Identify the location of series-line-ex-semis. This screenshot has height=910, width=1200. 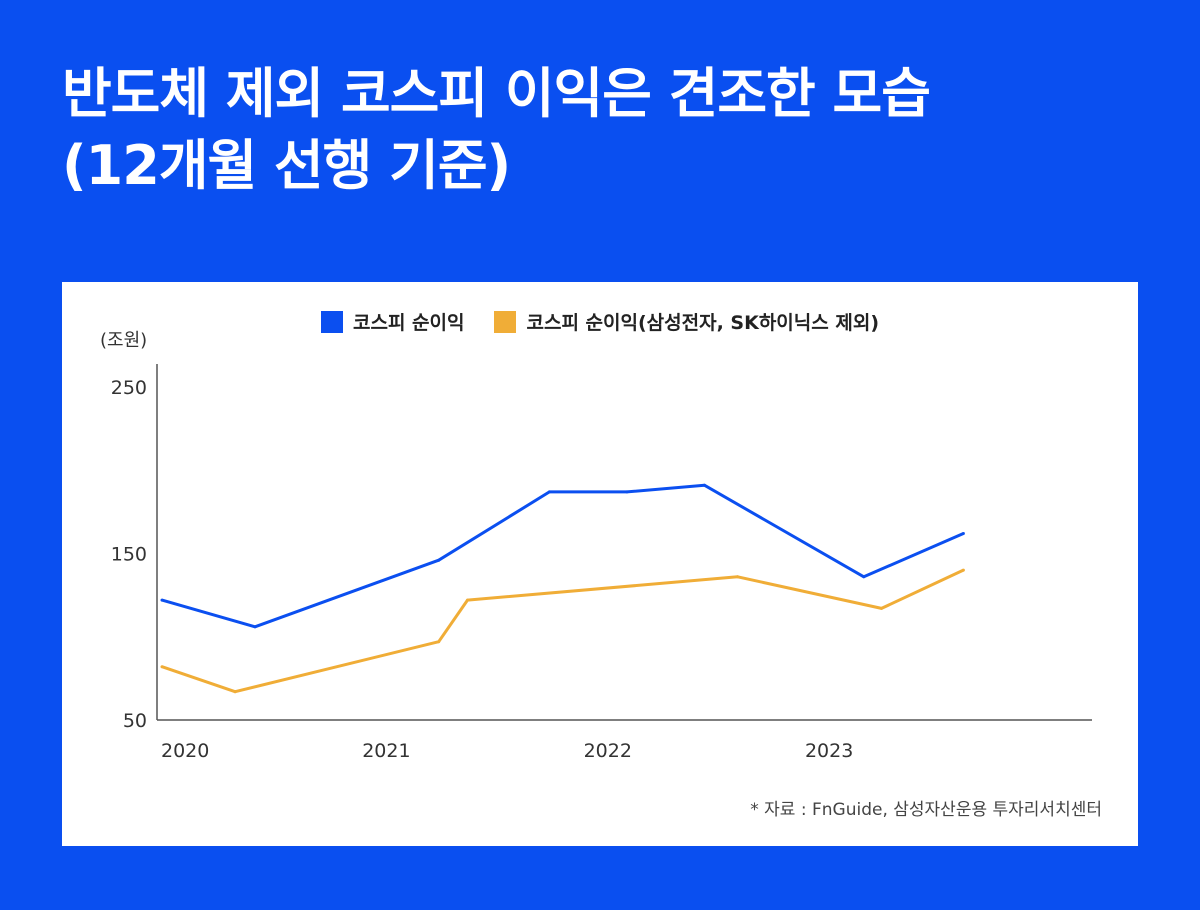
(563, 631).